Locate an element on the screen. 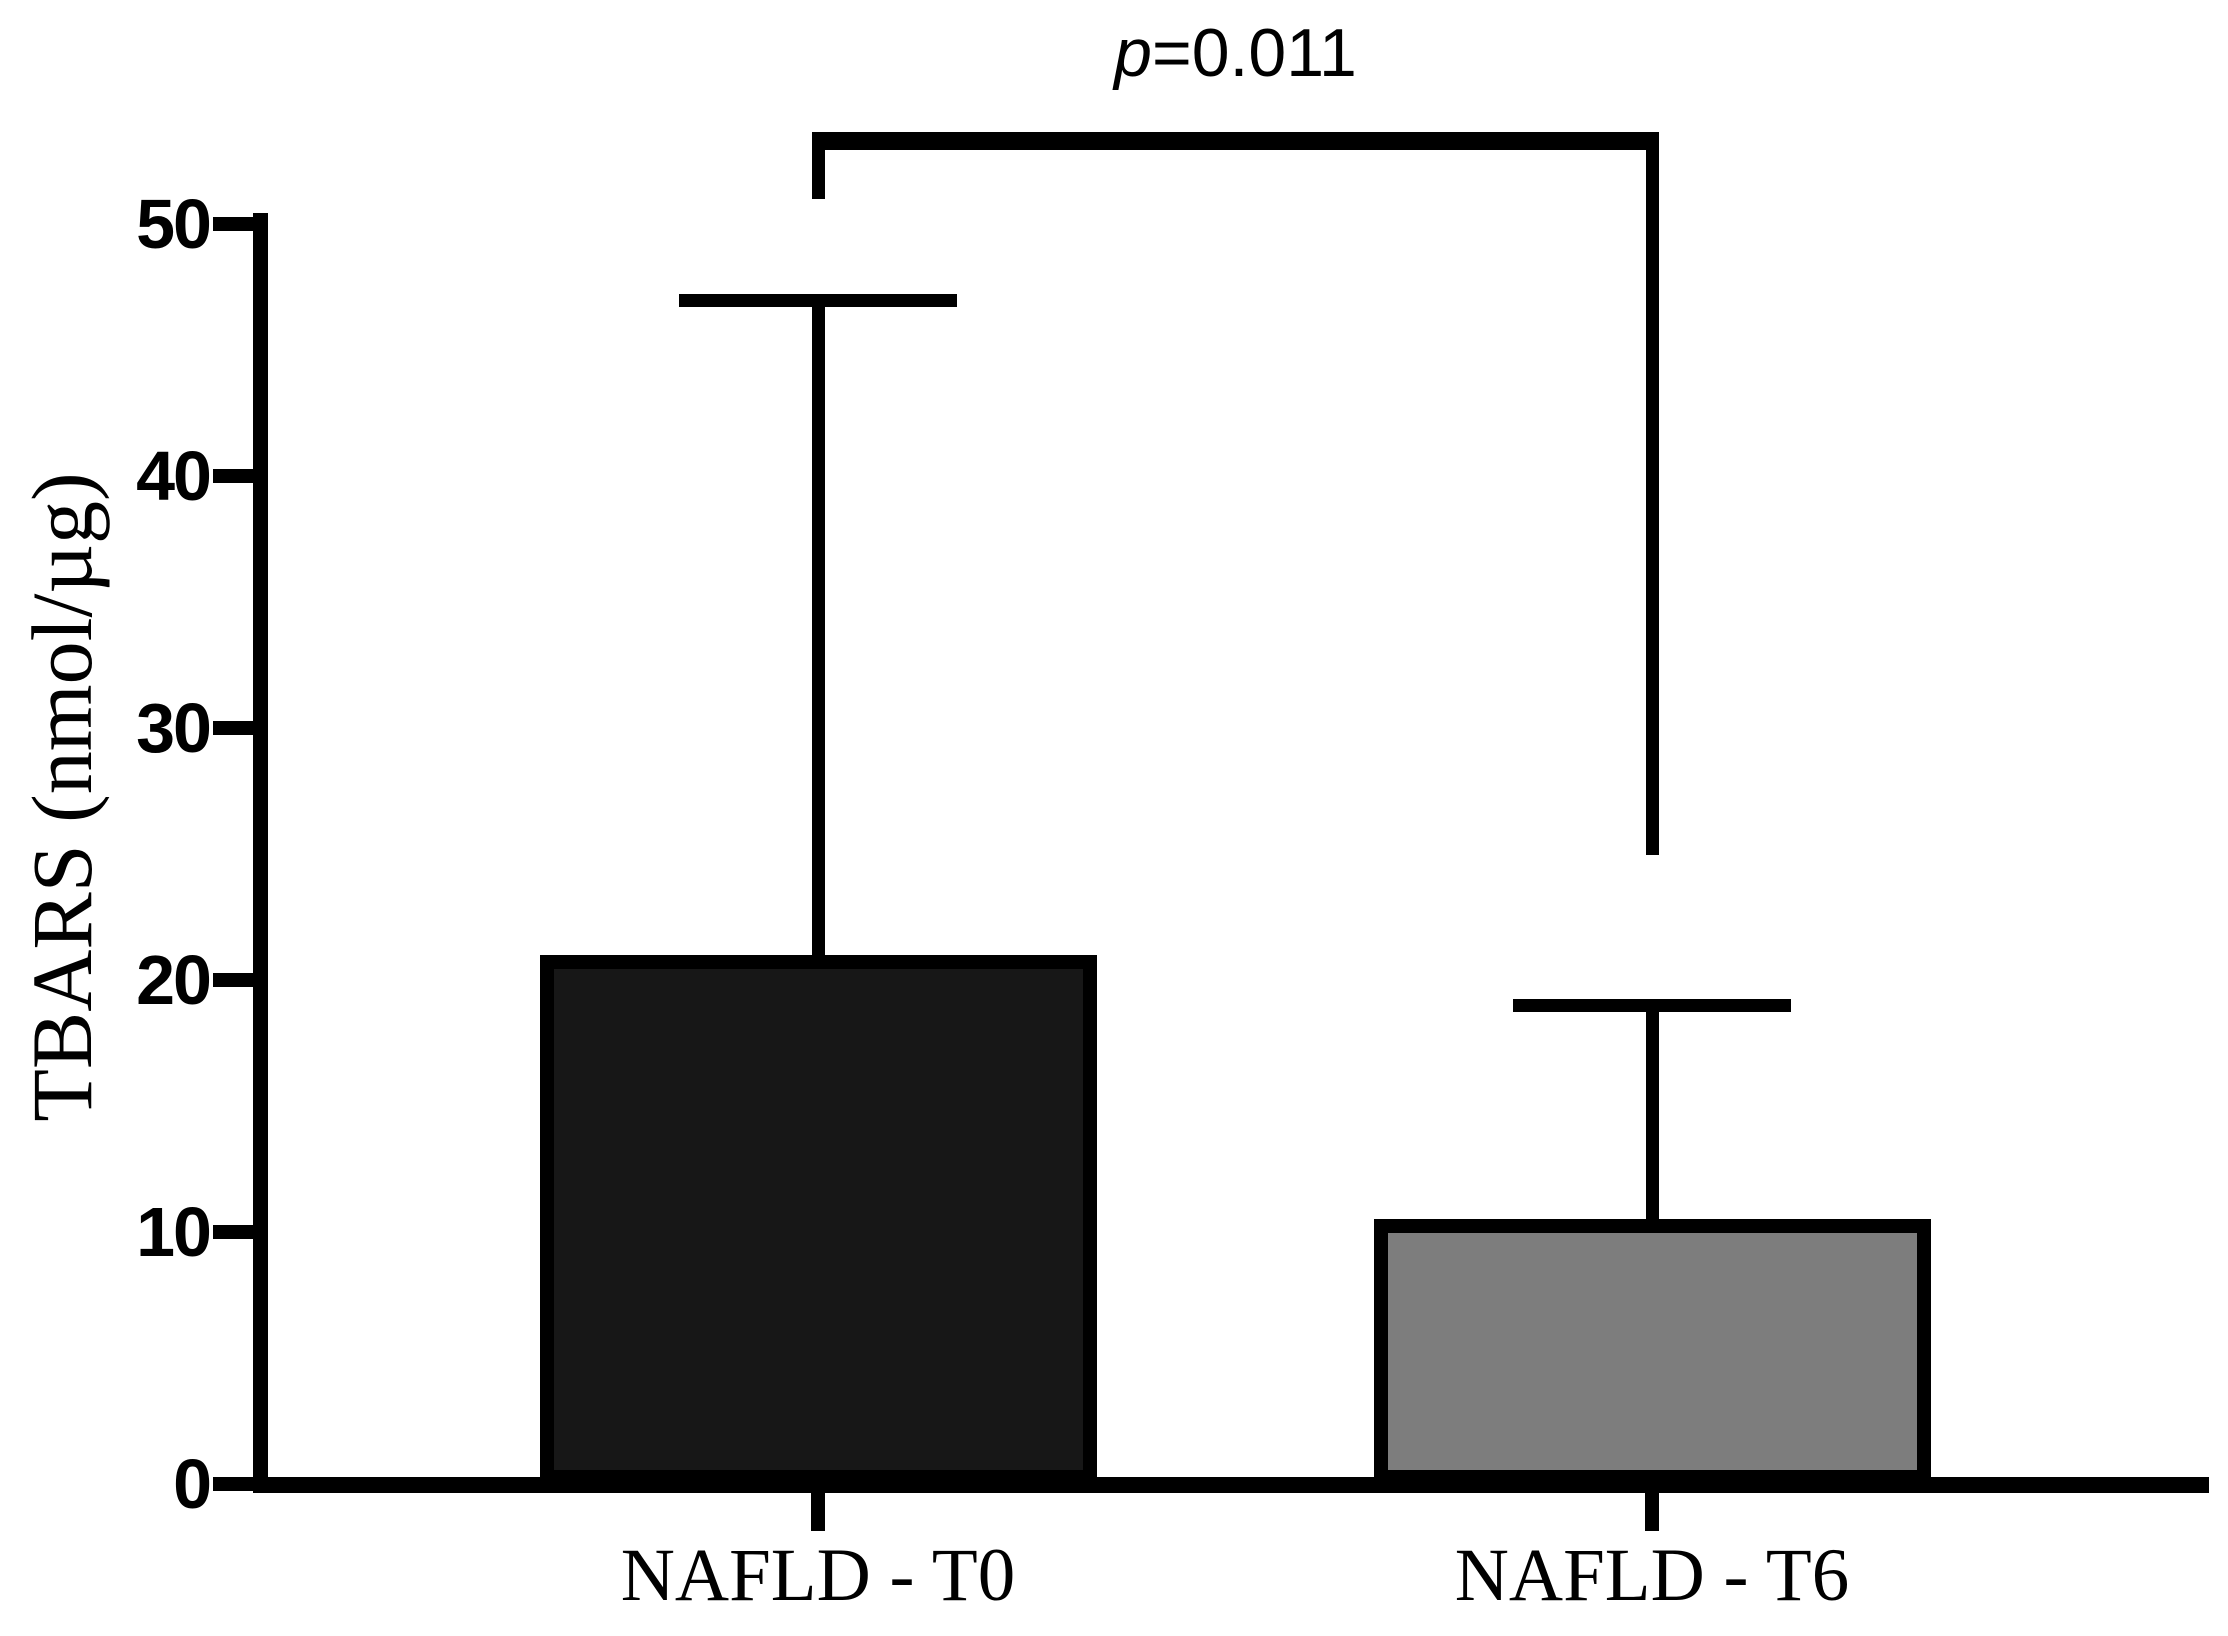 This screenshot has height=1636, width=2228. y-tick-label: 50 is located at coordinates (174, 224).